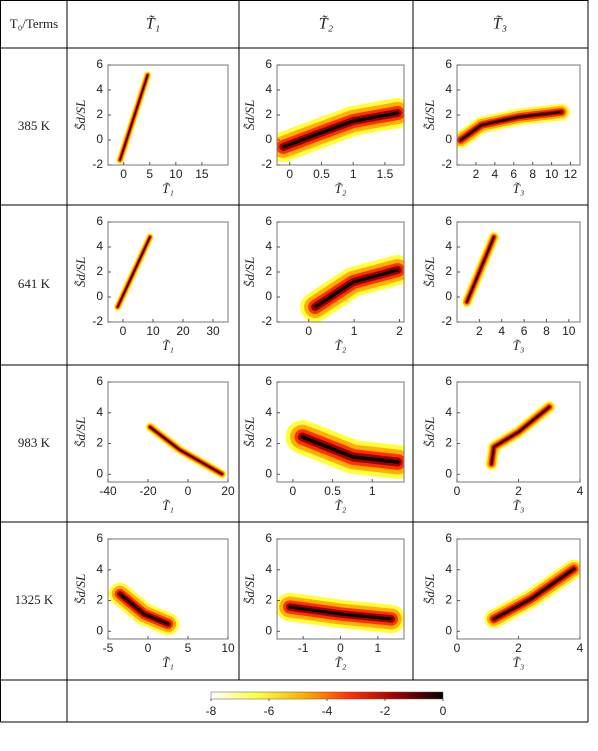 This screenshot has height=751, width=598. What do you see at coordinates (303, 648) in the screenshot?
I see `x-tick-label: -1` at bounding box center [303, 648].